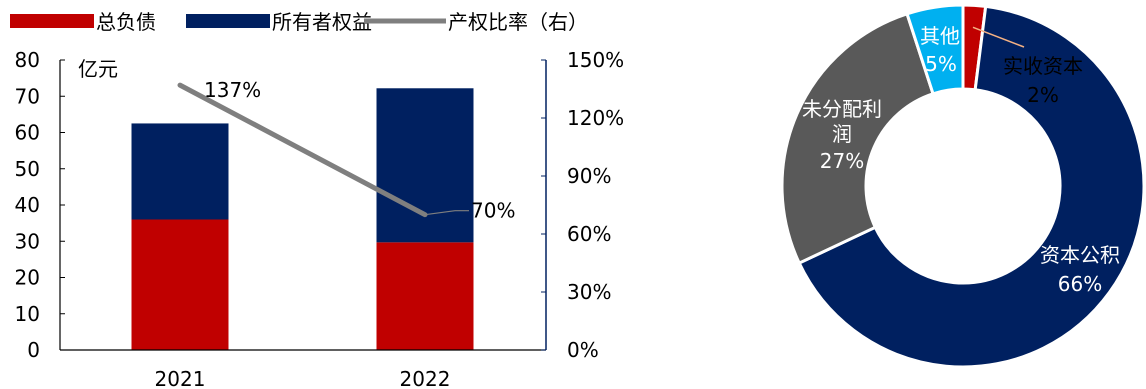  Describe the element at coordinates (27, 133) in the screenshot. I see `y-tick-label: 60` at that location.